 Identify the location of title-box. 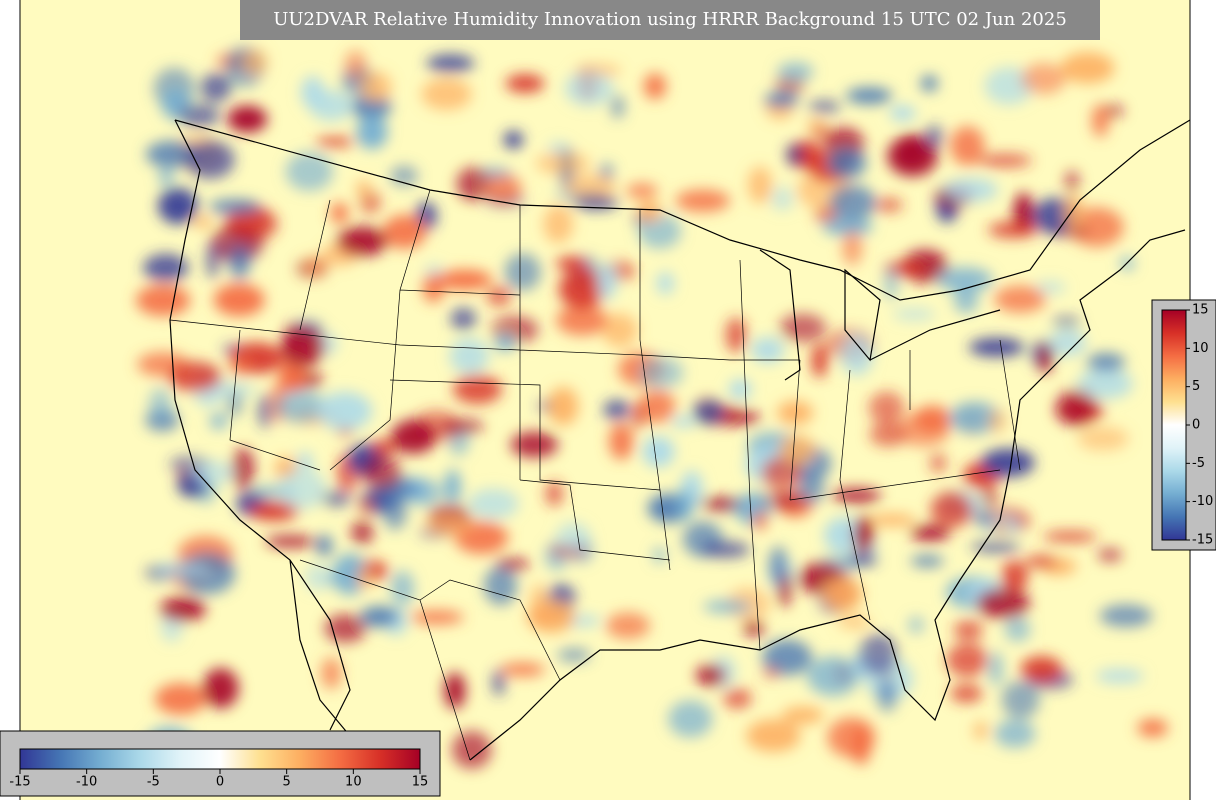
(670, 20).